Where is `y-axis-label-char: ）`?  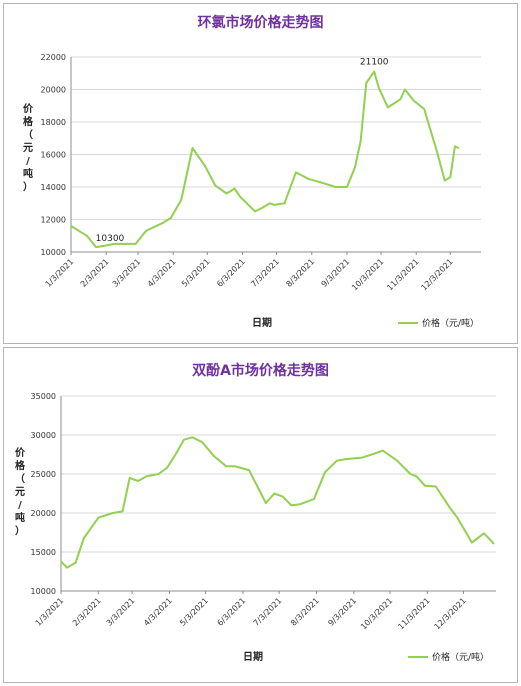 y-axis-label-char: ） is located at coordinates (20, 530).